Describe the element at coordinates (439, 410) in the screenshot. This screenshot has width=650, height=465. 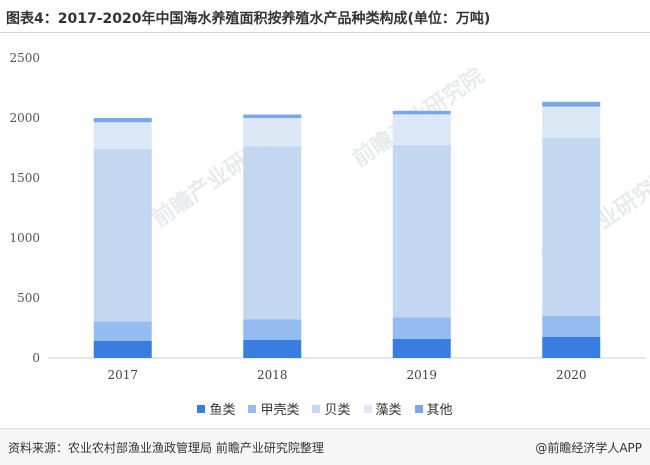
I see `legend-label: 其他` at that location.